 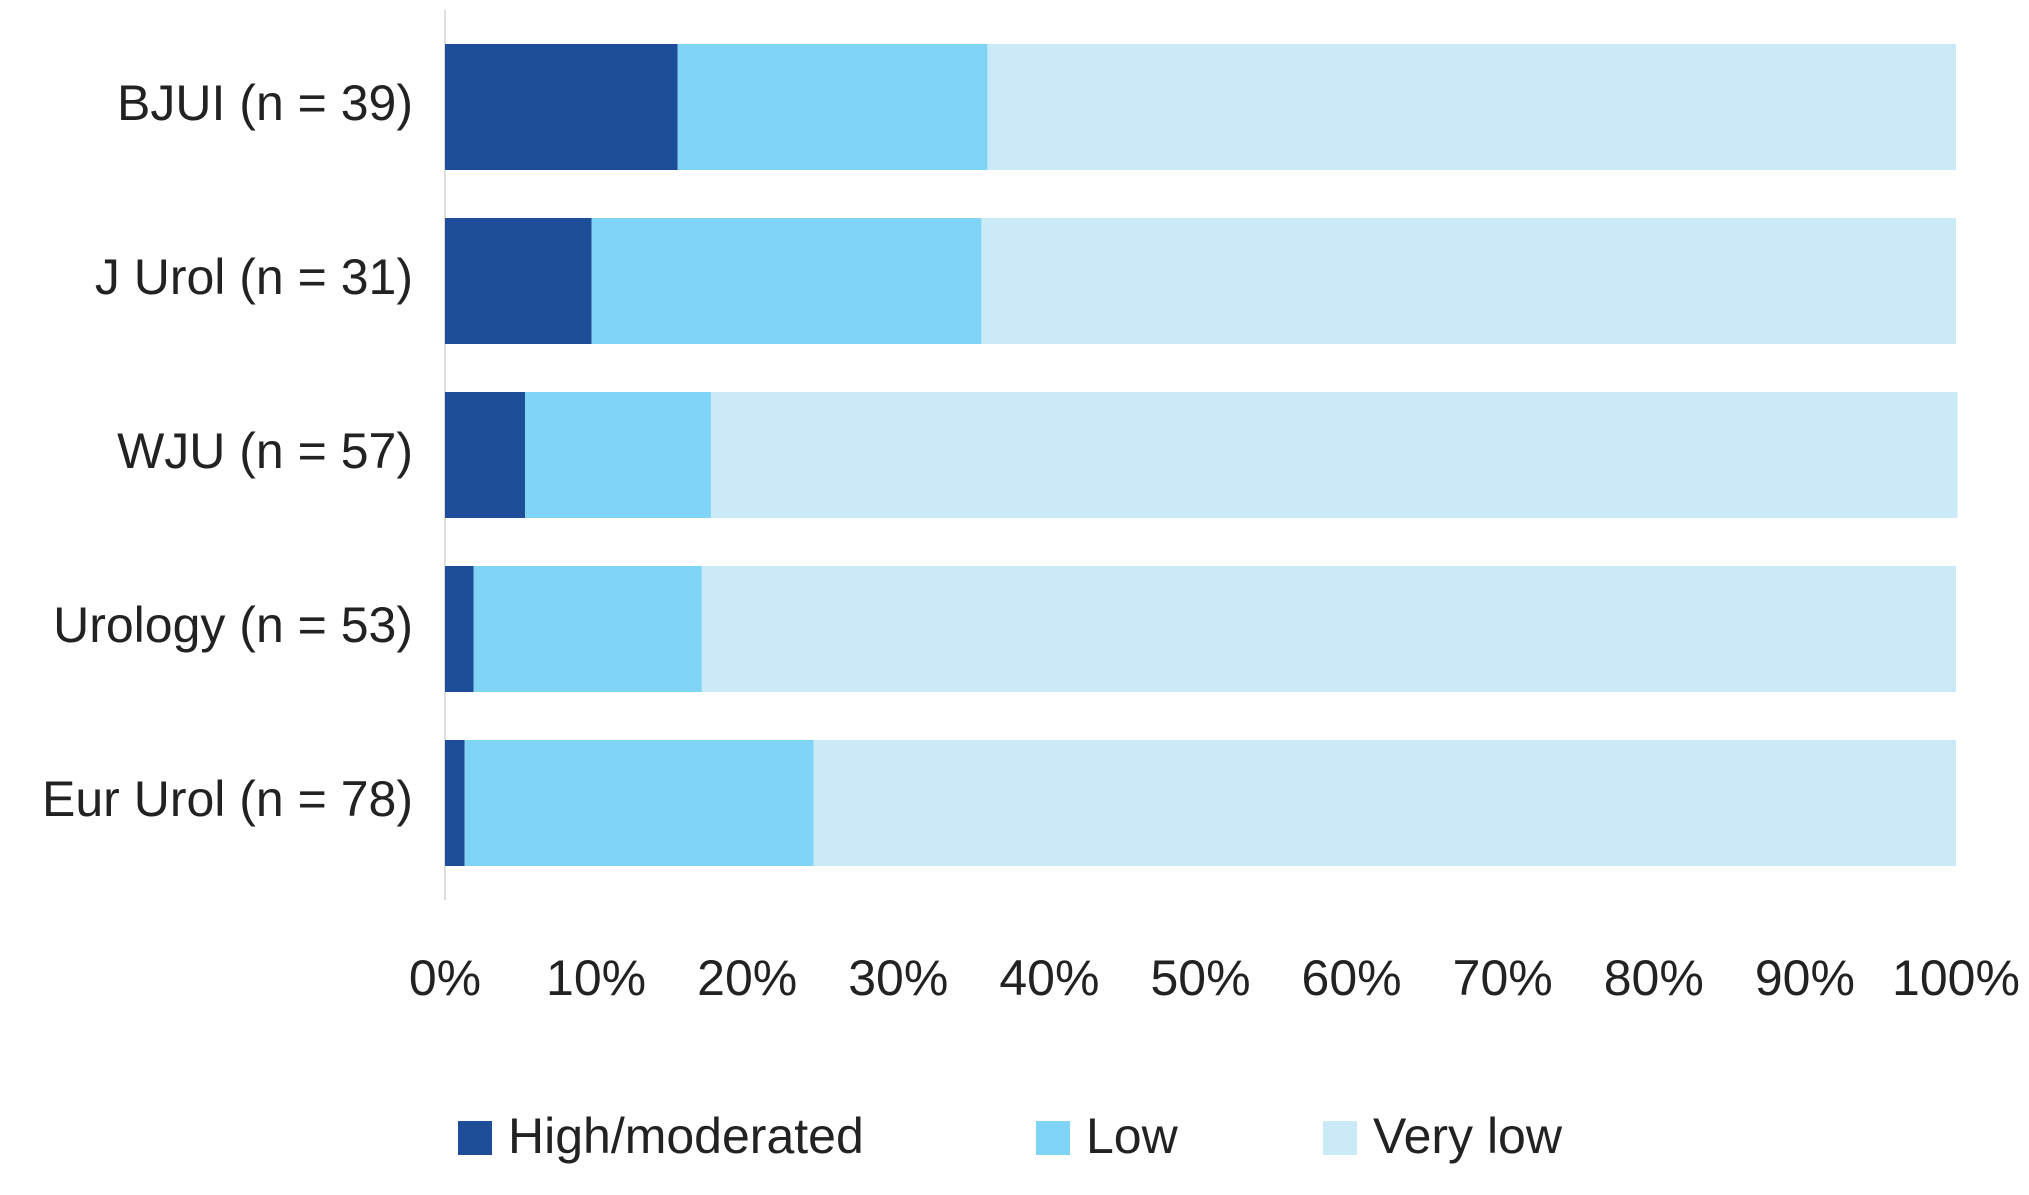 I want to click on x-tick-label: 40%, so click(x=1049, y=978).